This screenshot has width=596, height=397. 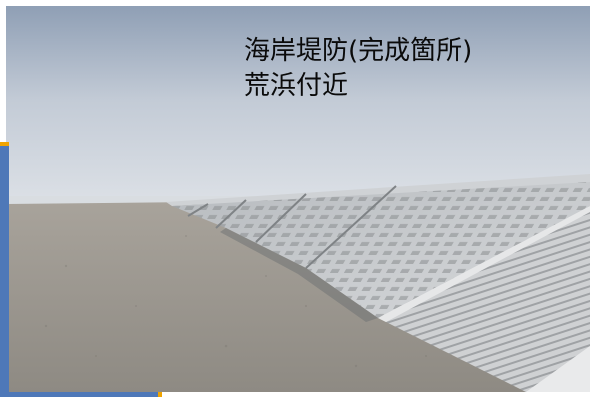 I want to click on caption-title: 海岸堤防(完成箇所), so click(x=358, y=51).